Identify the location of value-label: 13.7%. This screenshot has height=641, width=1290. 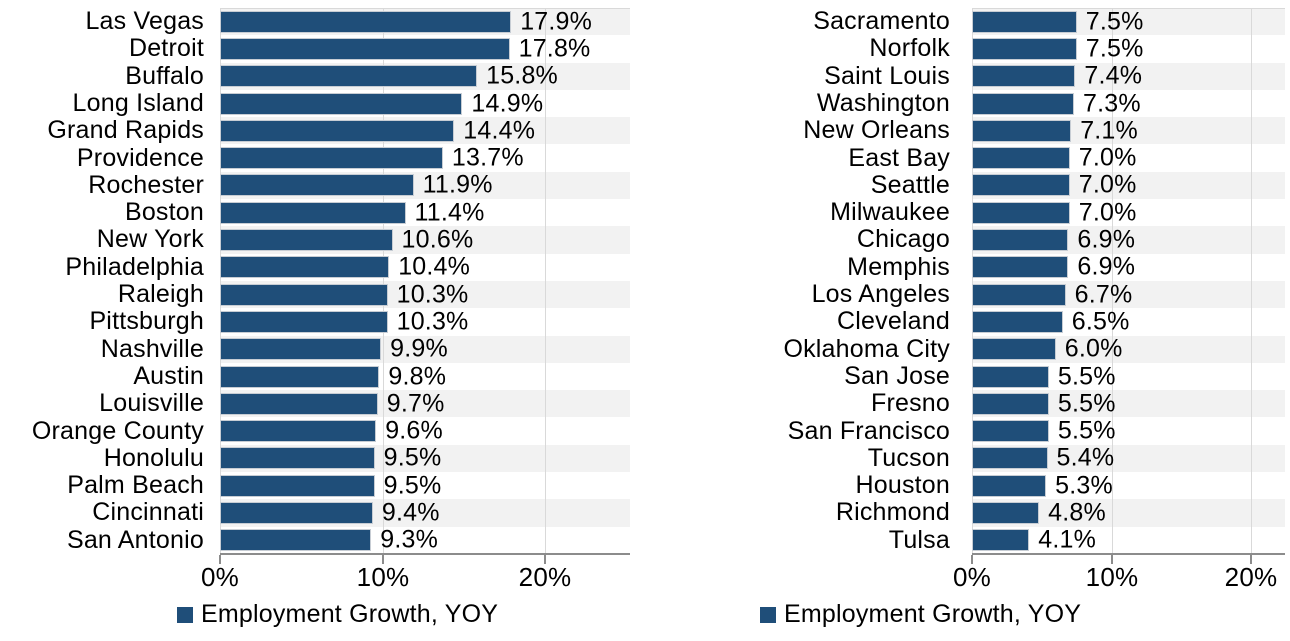
(487, 157).